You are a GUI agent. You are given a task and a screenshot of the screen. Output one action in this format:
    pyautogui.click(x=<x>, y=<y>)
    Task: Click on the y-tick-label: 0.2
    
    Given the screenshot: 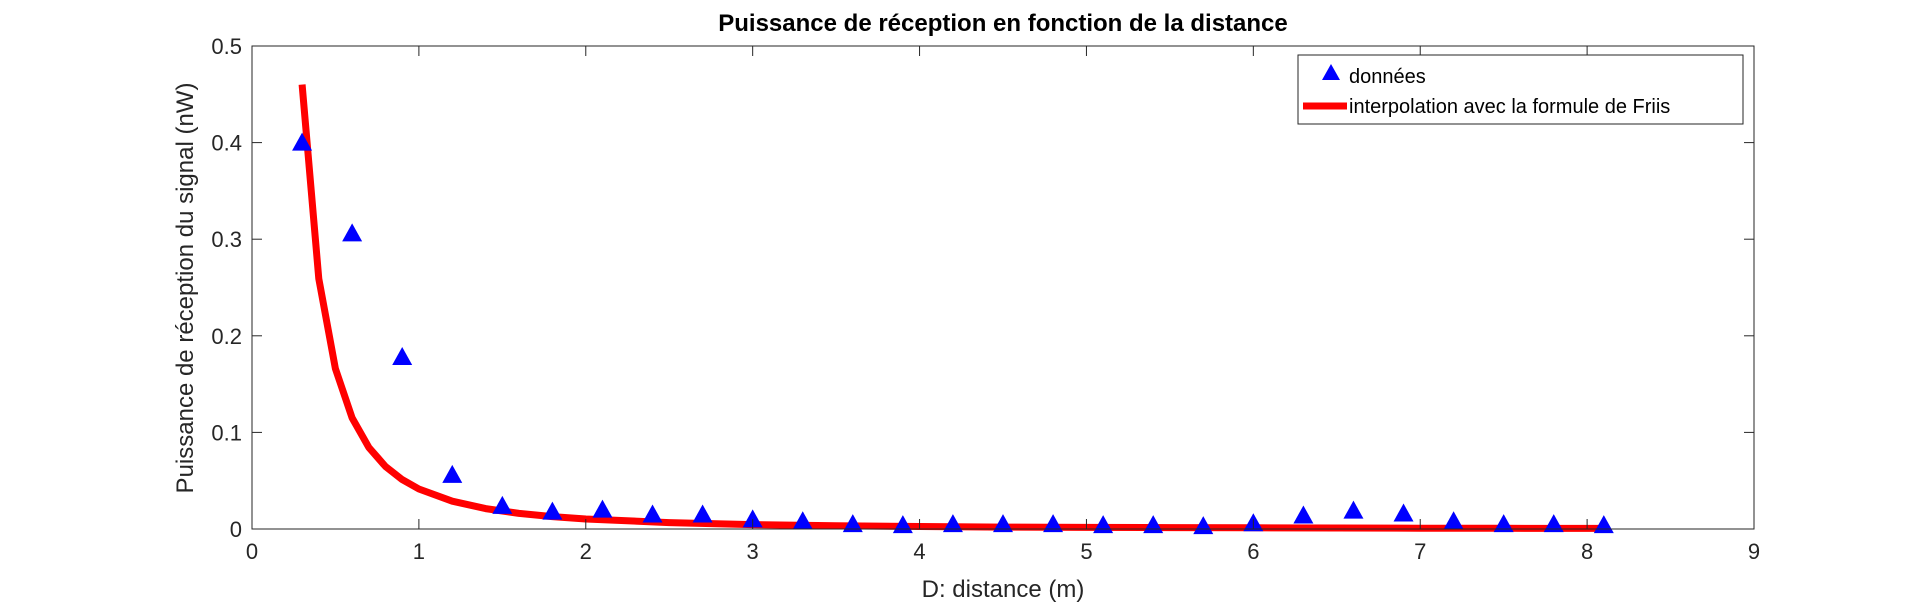 What is the action you would take?
    pyautogui.click(x=226, y=336)
    